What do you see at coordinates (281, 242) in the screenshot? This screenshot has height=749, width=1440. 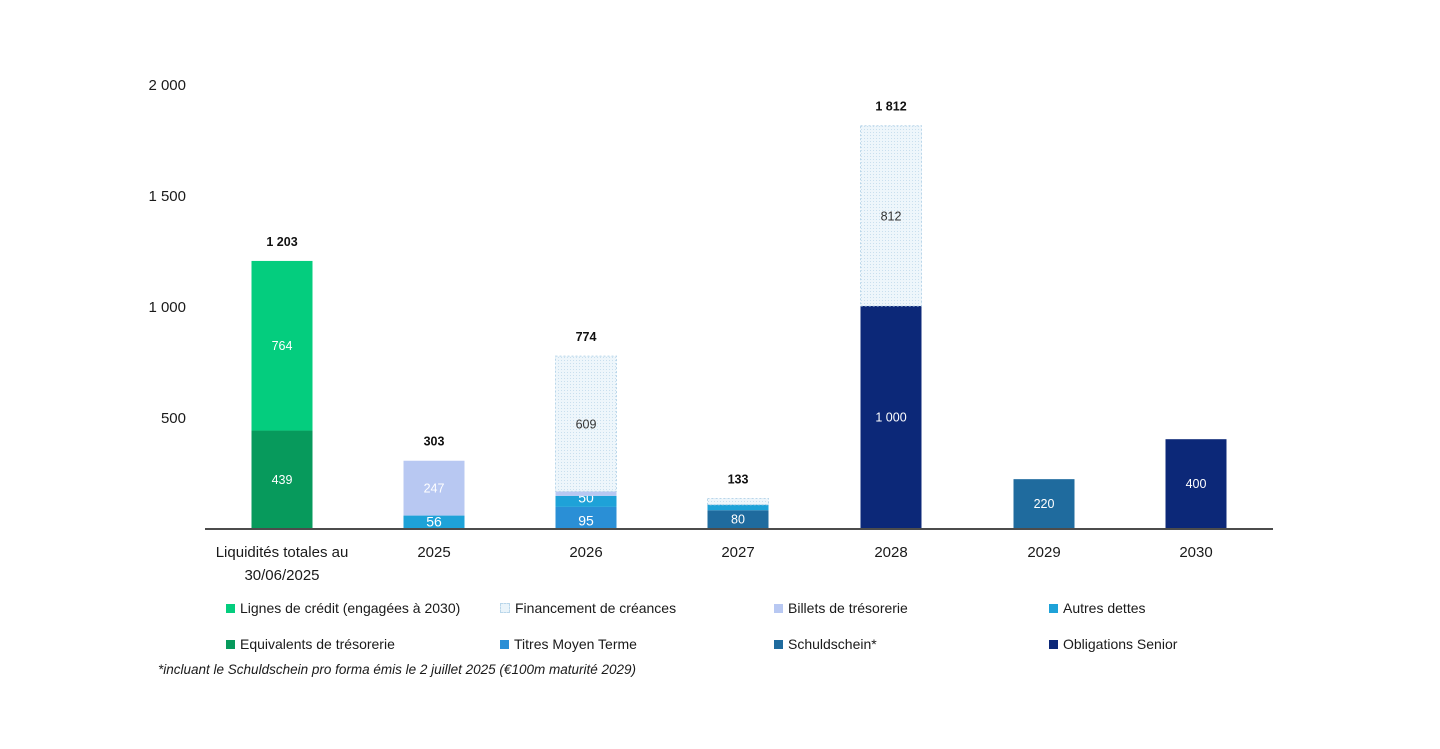 I see `total-label: 1 203` at bounding box center [281, 242].